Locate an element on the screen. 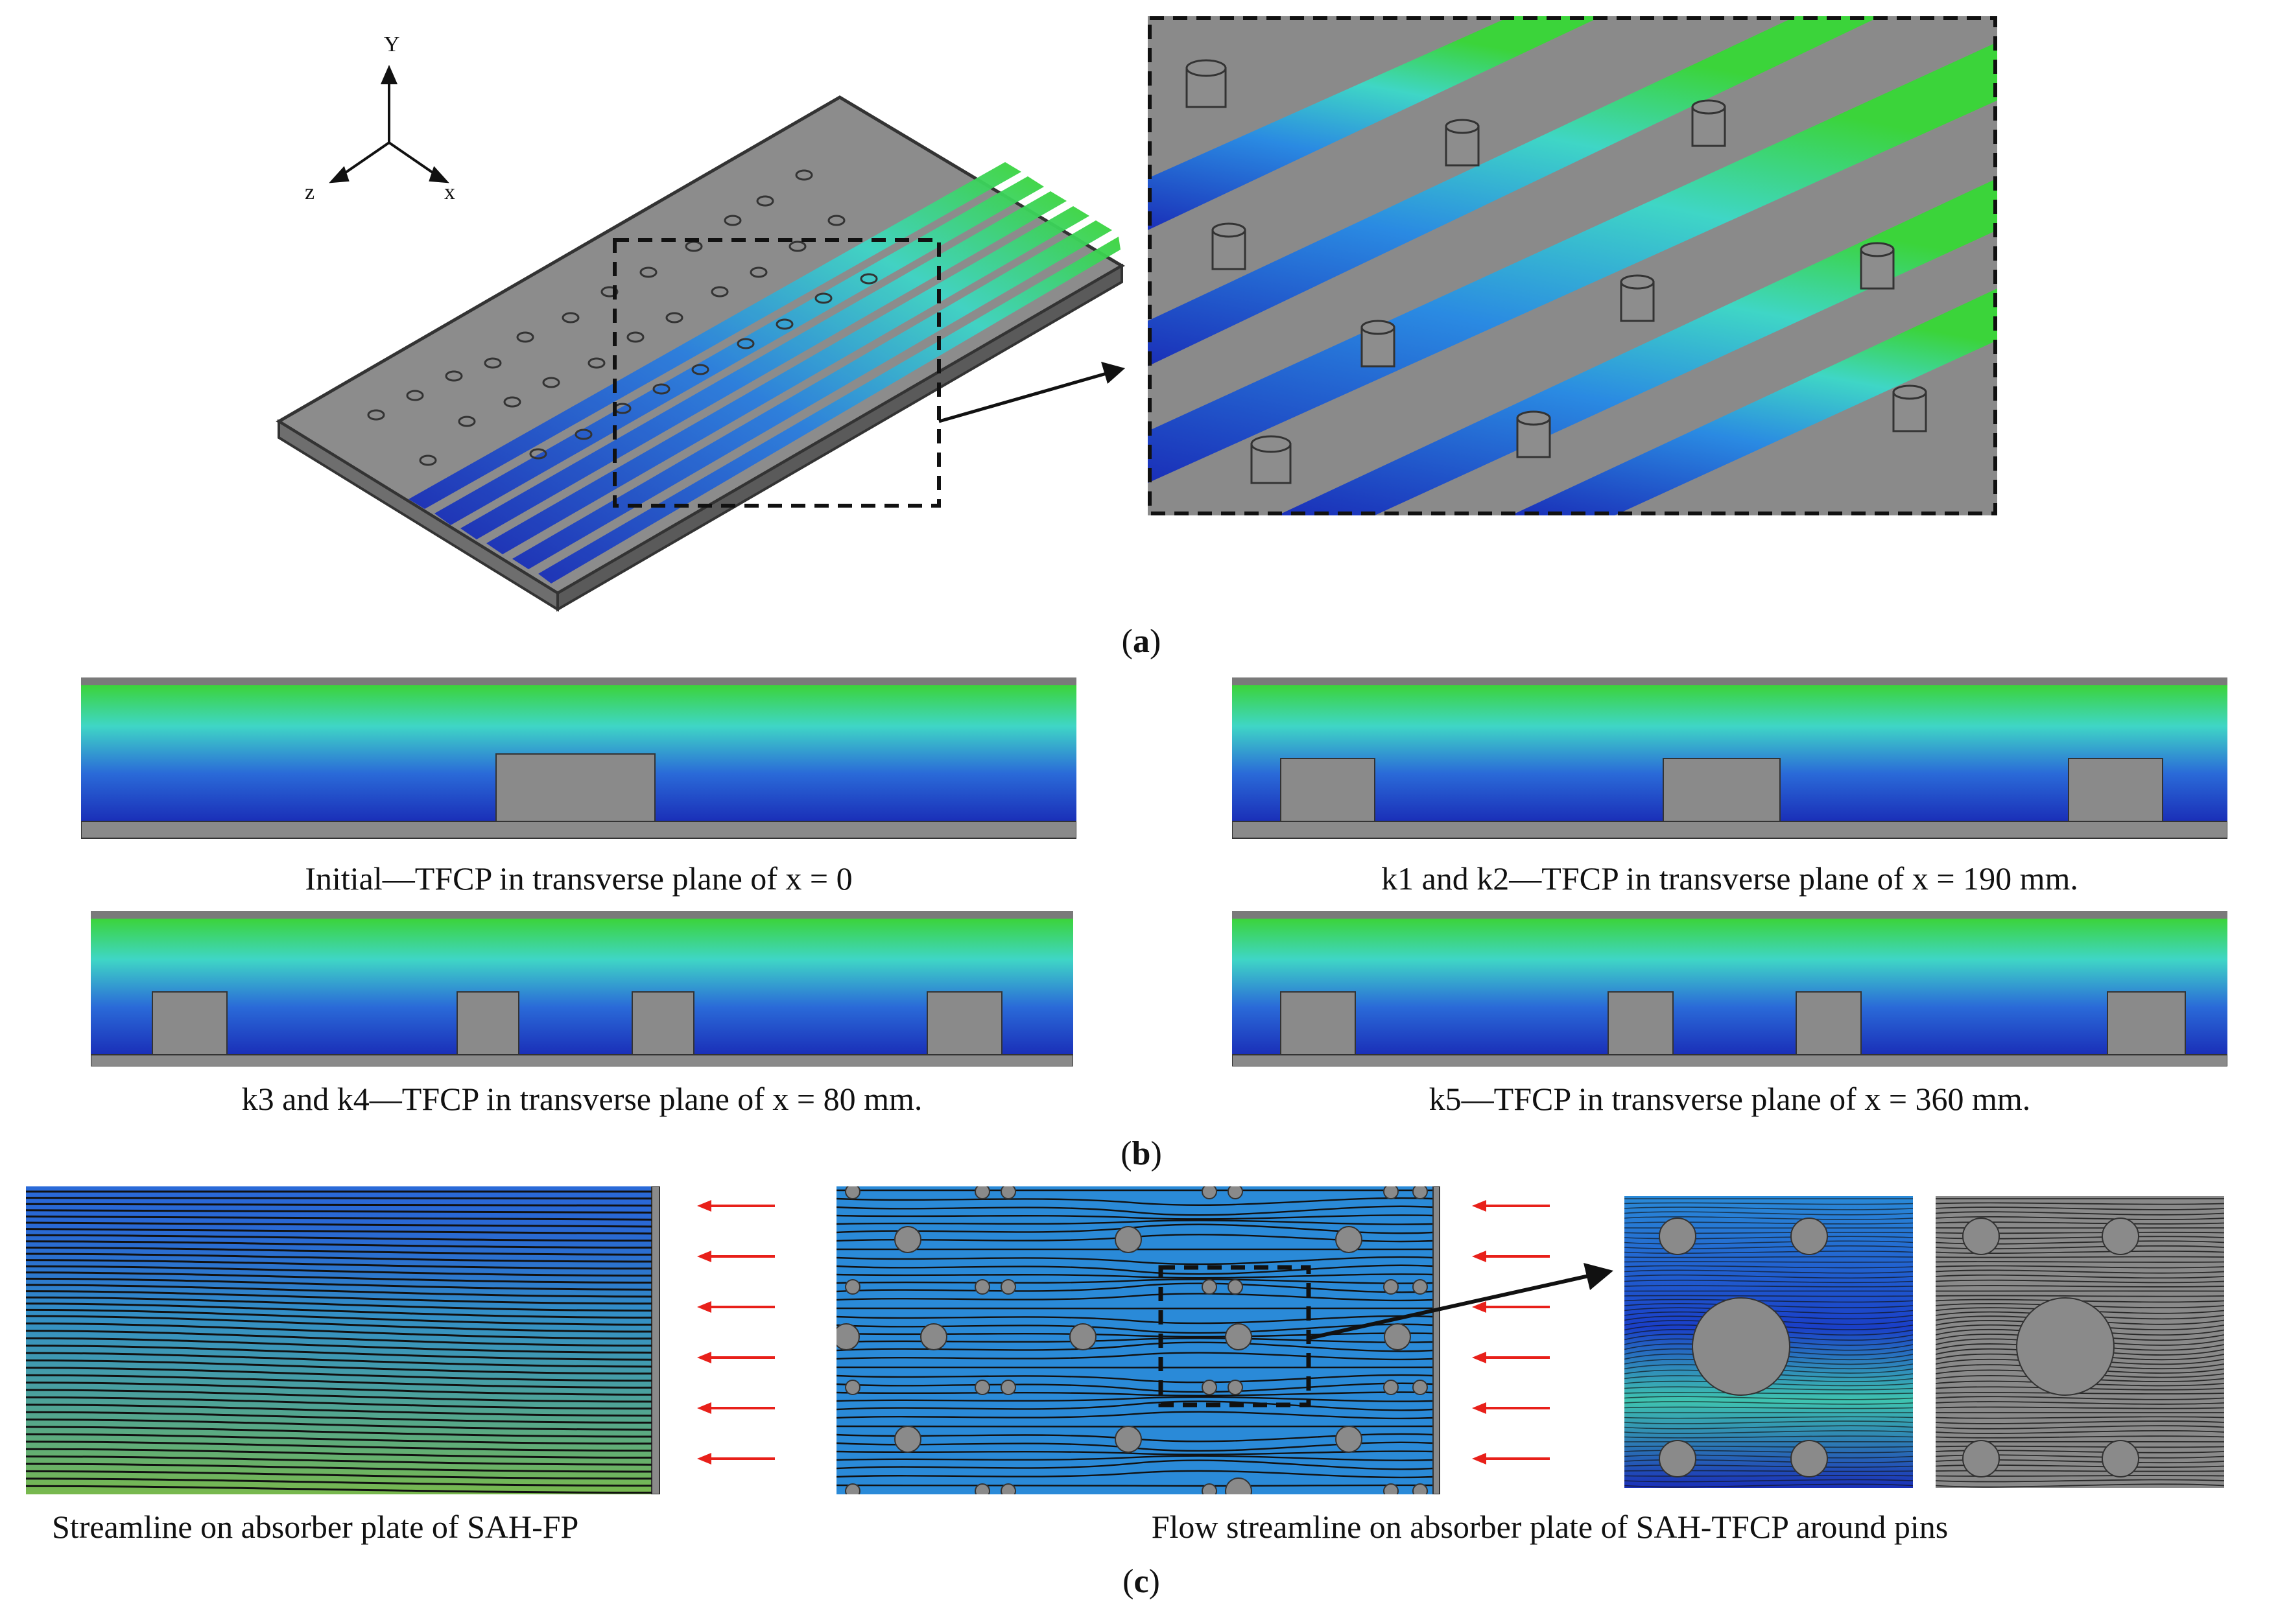 This screenshot has height=1624, width=2278. transverse-plane-initial is located at coordinates (579, 758).